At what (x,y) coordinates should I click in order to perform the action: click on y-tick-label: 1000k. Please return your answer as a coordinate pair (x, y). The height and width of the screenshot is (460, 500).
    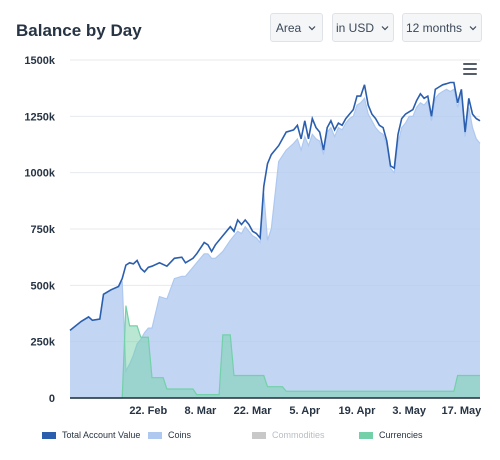
    Looking at the image, I should click on (39, 174).